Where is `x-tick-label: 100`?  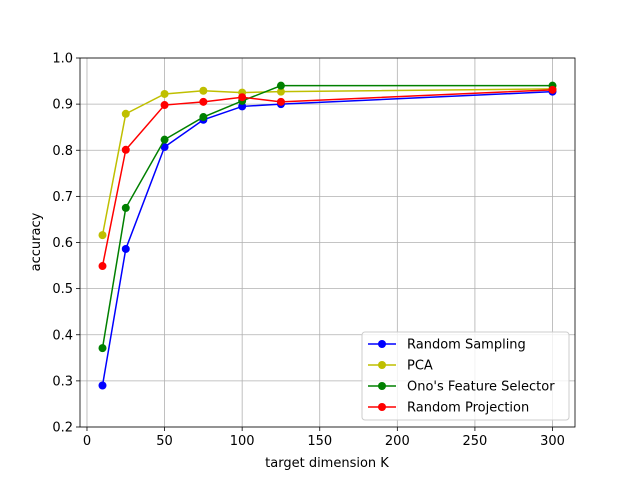
x-tick-label: 100 is located at coordinates (242, 441).